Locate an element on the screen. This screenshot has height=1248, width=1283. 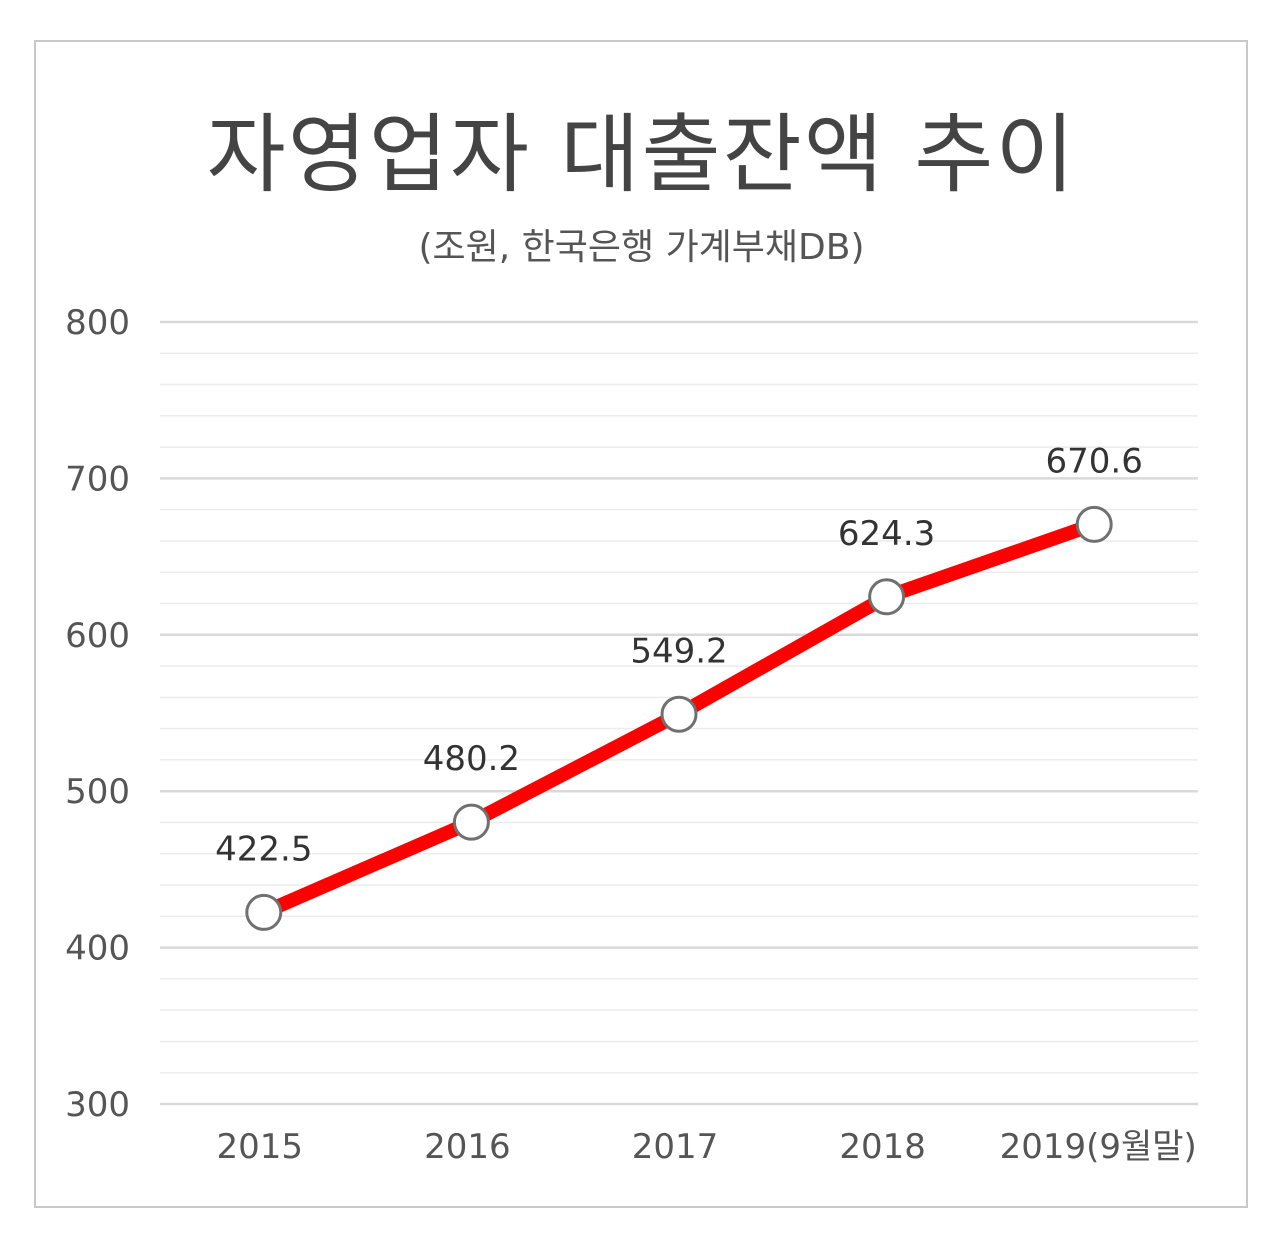
data-label: 422.5 is located at coordinates (263, 849).